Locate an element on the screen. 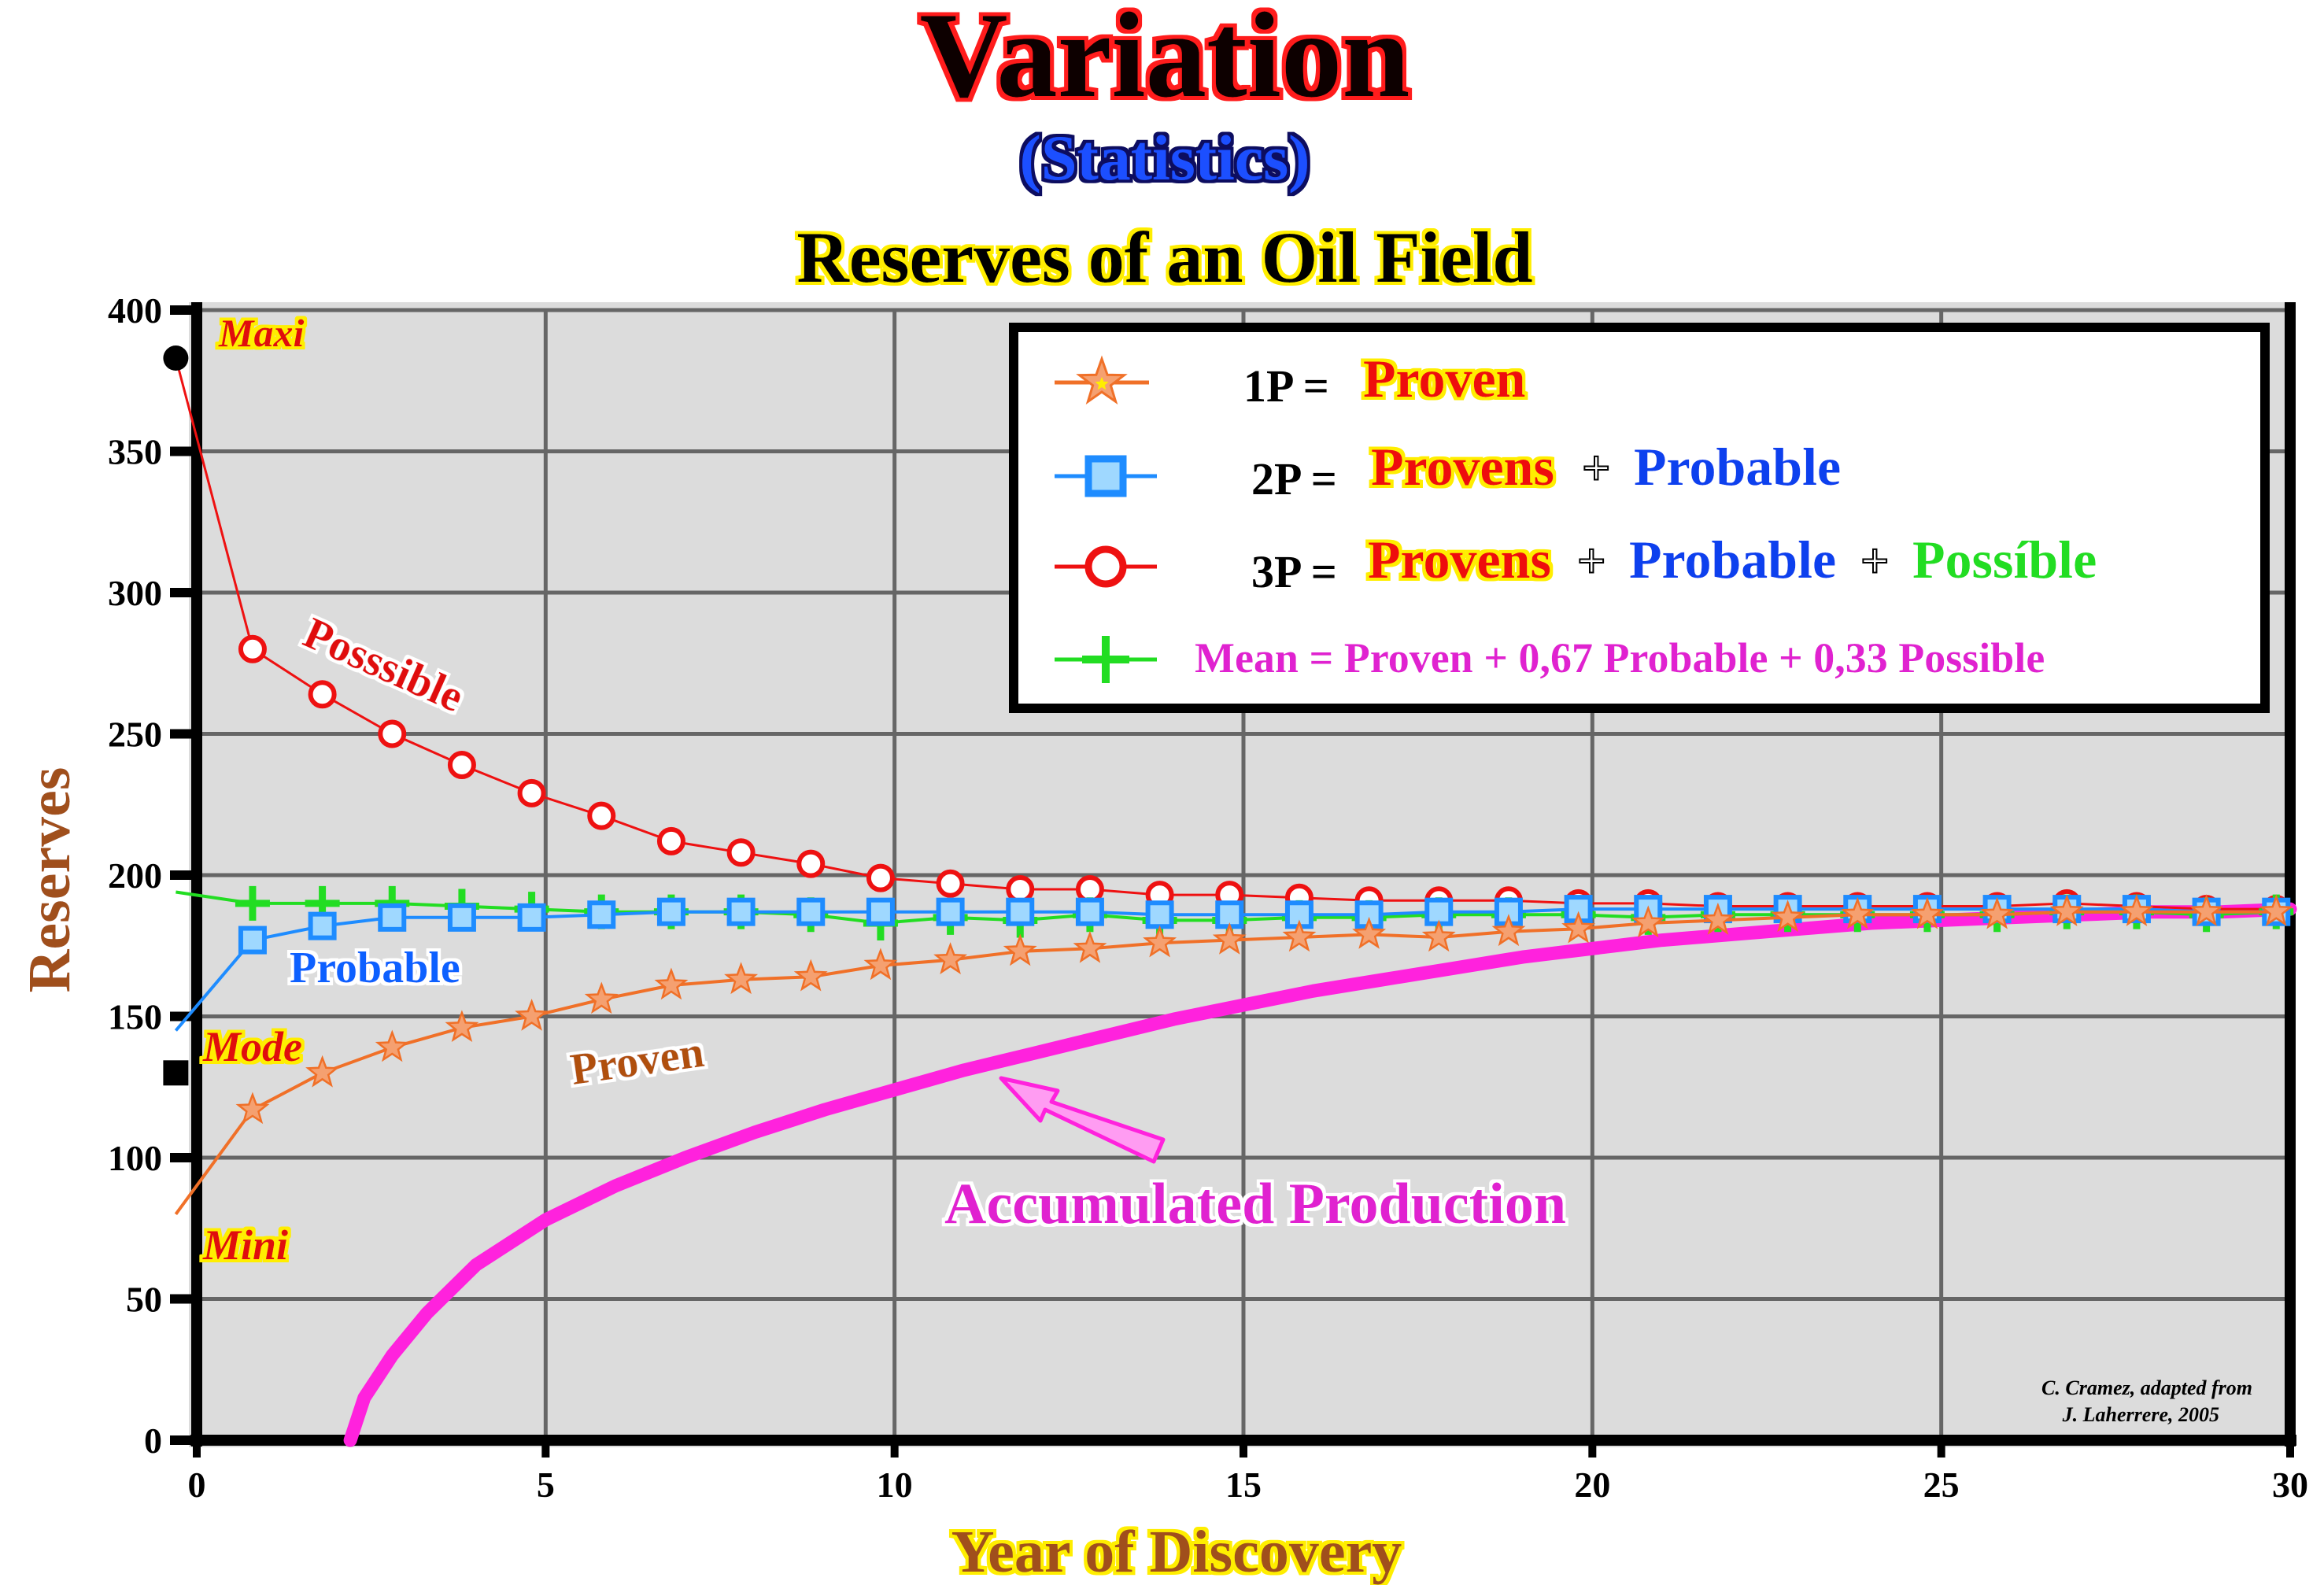 The width and height of the screenshot is (2324, 1585). legend-item-3p: 3P = Provens + Probable + Possíble is located at coordinates (1576, 563).